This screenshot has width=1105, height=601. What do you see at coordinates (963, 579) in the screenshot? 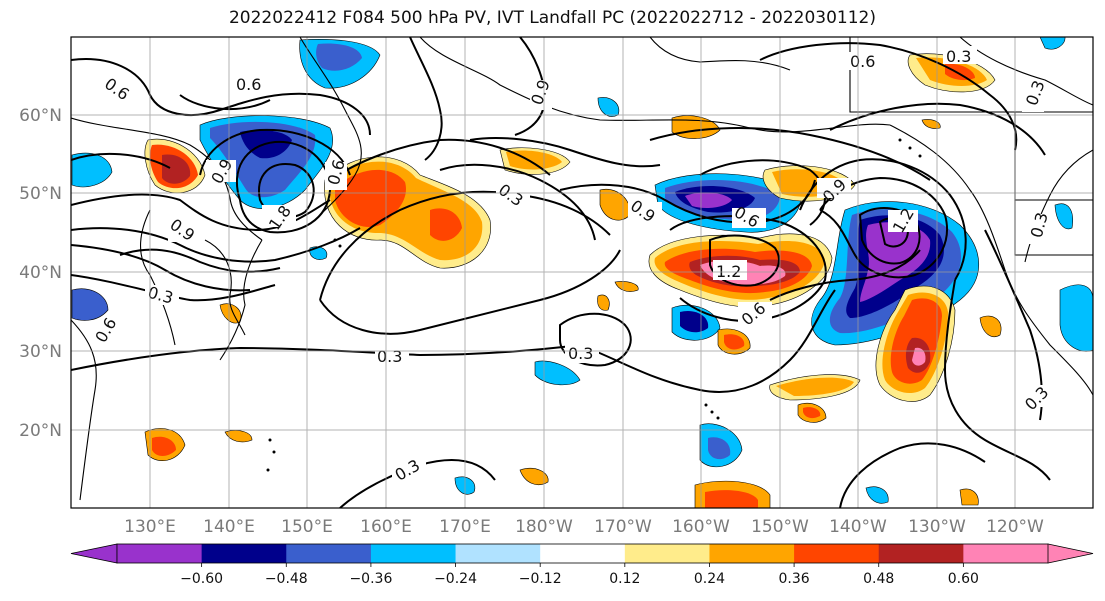
I see `colorbar-tick-label: 0.60` at bounding box center [963, 579].